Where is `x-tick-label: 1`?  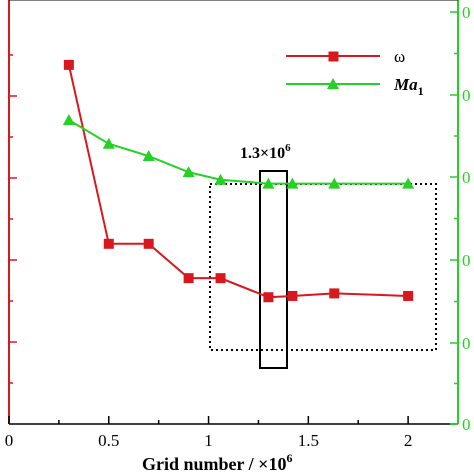 x-tick-label: 1 is located at coordinates (208, 440).